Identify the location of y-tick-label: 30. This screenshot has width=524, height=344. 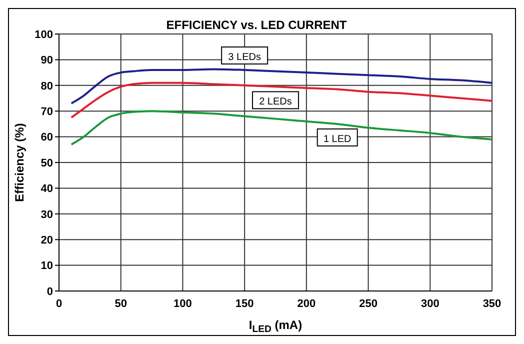
(46, 214).